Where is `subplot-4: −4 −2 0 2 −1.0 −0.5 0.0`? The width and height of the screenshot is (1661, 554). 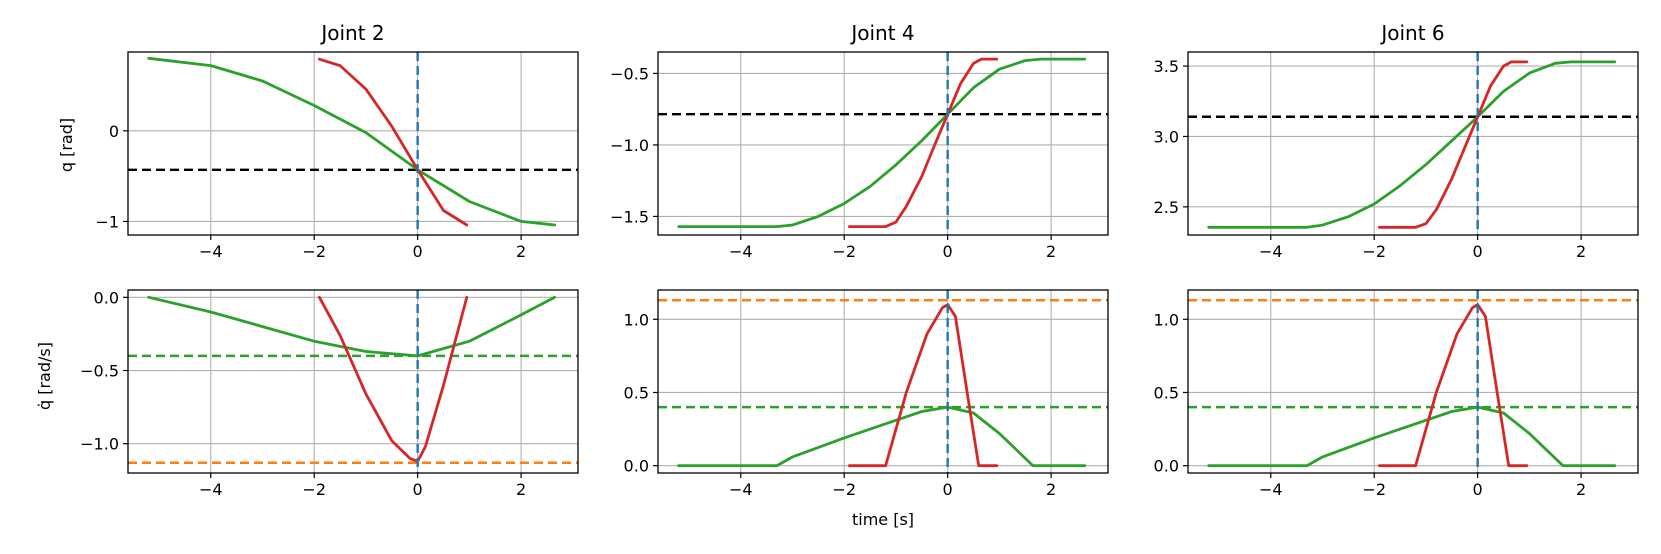 subplot-4: −4 −2 0 2 −1.0 −0.5 0.0 is located at coordinates (329, 393).